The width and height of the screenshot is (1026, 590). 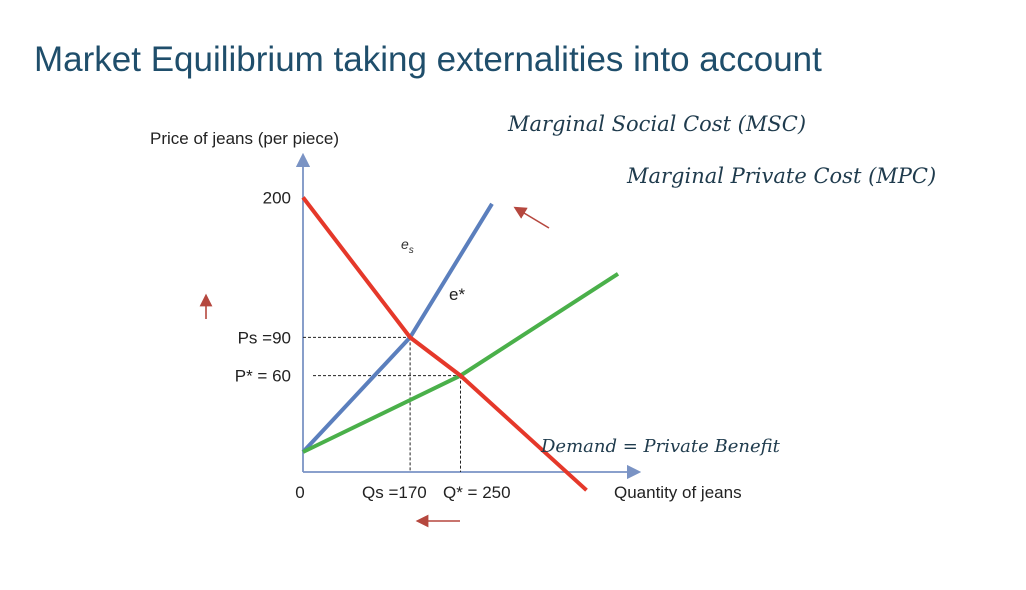 What do you see at coordinates (244, 138) in the screenshot?
I see `y-axis-label: Price of jeans (per piece)` at bounding box center [244, 138].